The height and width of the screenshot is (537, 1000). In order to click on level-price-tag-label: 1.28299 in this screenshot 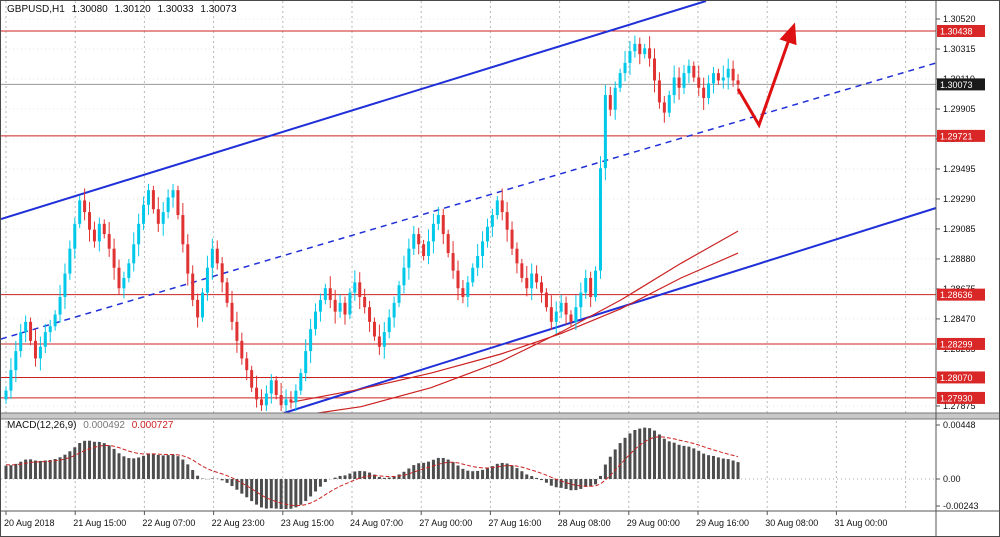, I will do `click(956, 344)`.